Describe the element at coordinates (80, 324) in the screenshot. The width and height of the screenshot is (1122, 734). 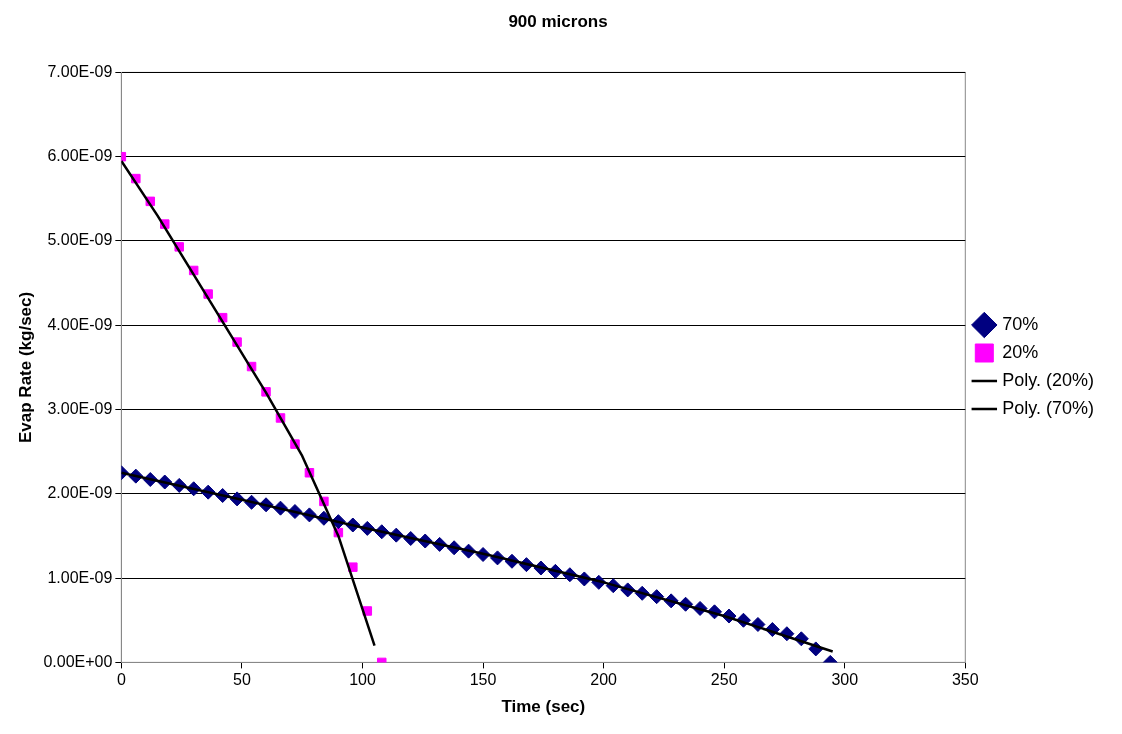
I see `y-tick-label: 4.00E-09` at that location.